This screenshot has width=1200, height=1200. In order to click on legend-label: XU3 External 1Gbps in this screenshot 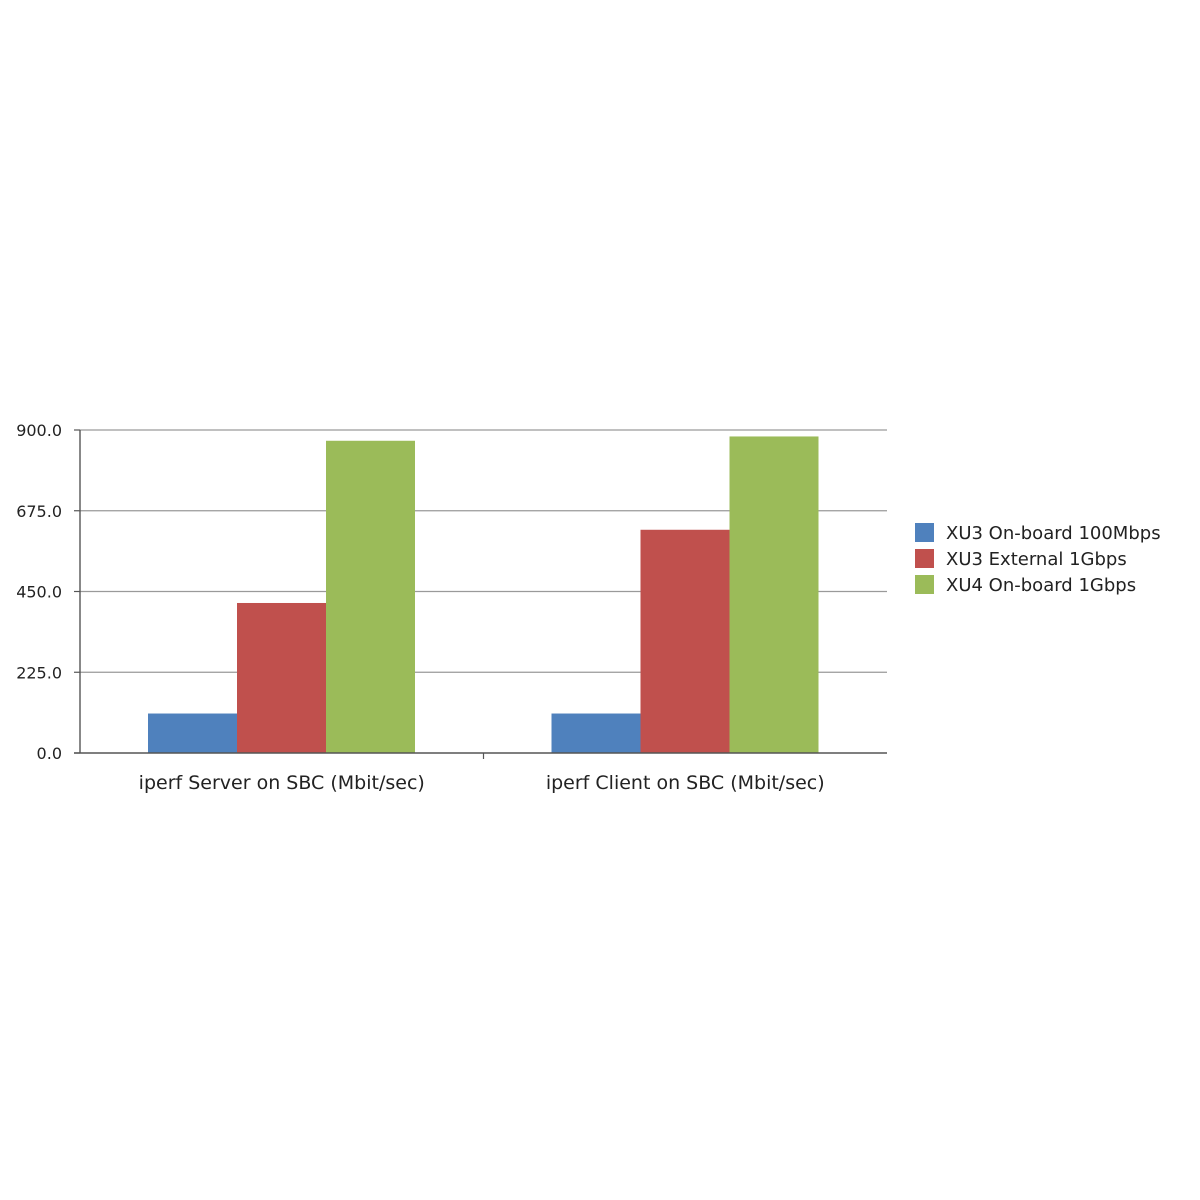, I will do `click(1036, 559)`.